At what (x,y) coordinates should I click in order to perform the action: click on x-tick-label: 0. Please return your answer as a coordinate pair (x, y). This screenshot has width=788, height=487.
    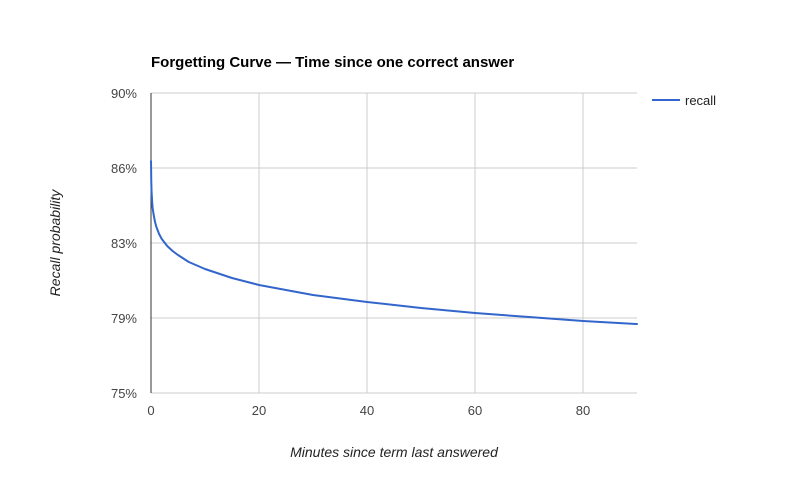
    Looking at the image, I should click on (150, 410).